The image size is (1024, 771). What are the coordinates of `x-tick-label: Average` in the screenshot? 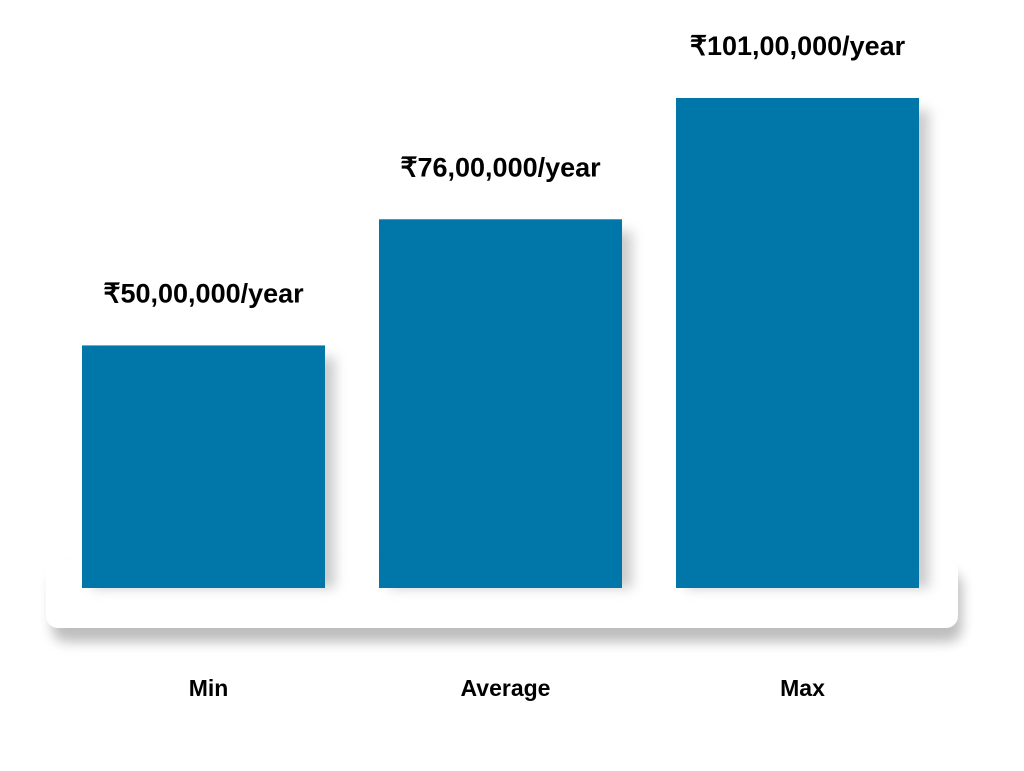 It's located at (506, 688).